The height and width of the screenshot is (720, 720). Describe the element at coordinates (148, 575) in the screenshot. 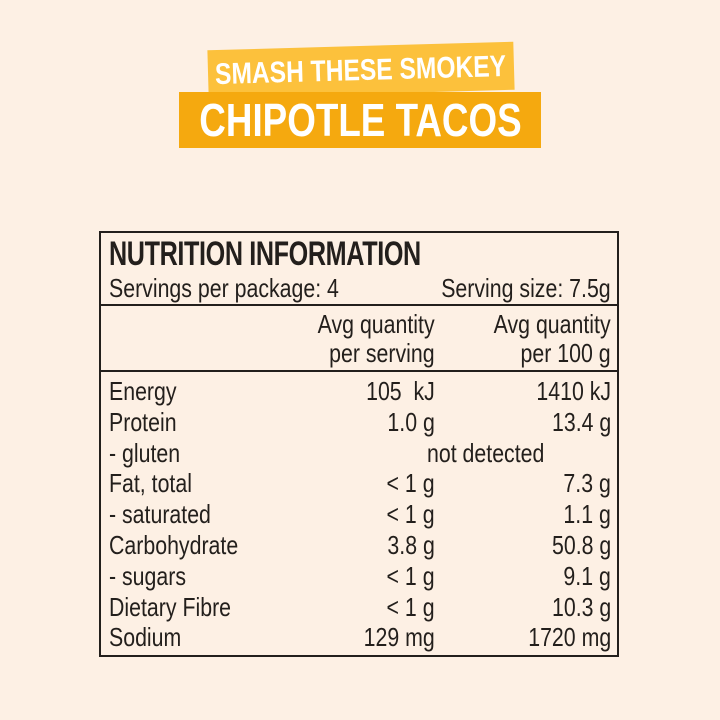

I see `row-label: - sugars` at that location.